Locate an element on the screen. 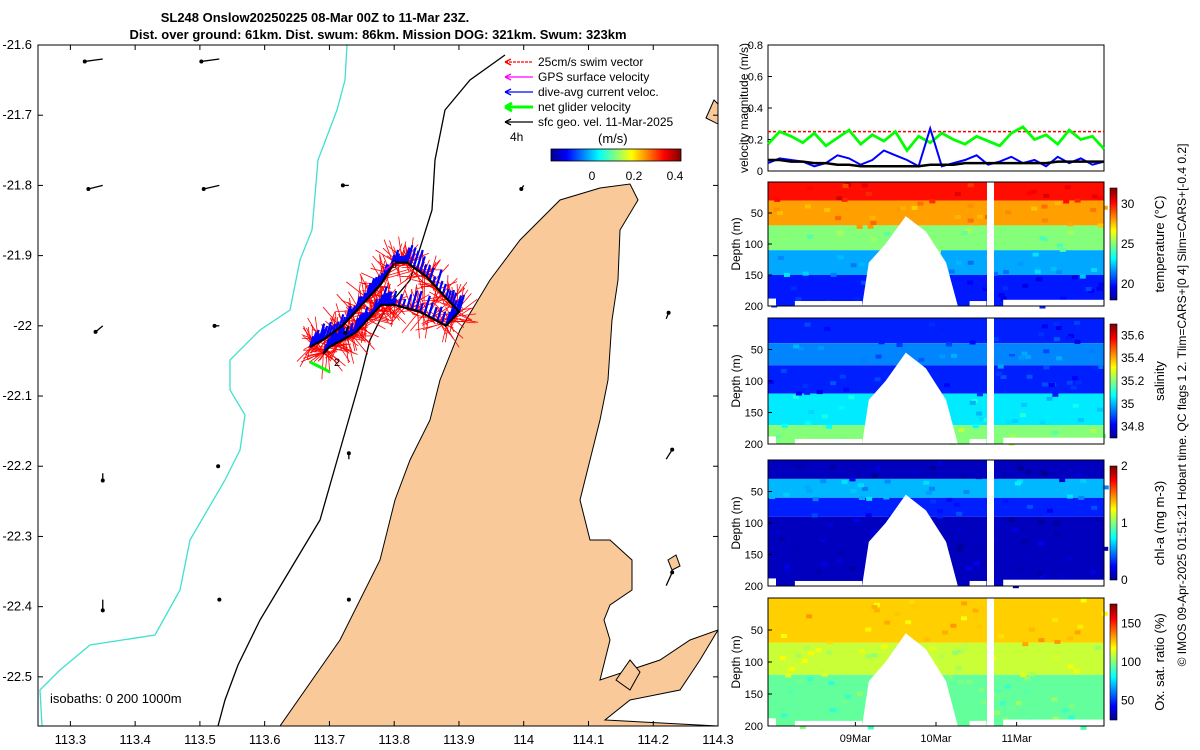 Image resolution: width=1200 pixels, height=750 pixels. data-gap is located at coordinates (990, 662).